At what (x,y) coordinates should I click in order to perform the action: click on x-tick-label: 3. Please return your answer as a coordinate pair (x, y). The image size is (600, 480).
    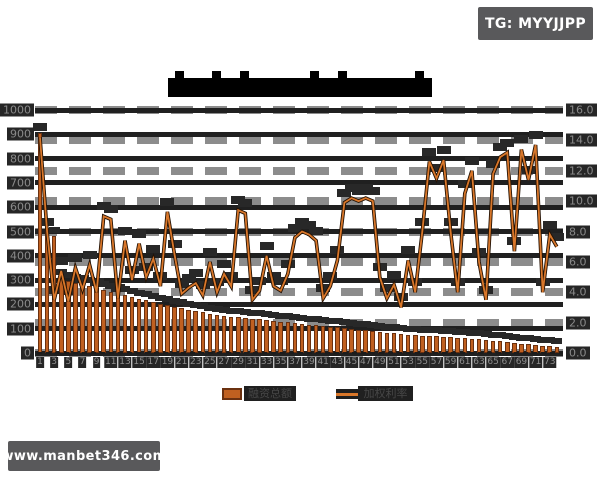
    Looking at the image, I should click on (54, 362).